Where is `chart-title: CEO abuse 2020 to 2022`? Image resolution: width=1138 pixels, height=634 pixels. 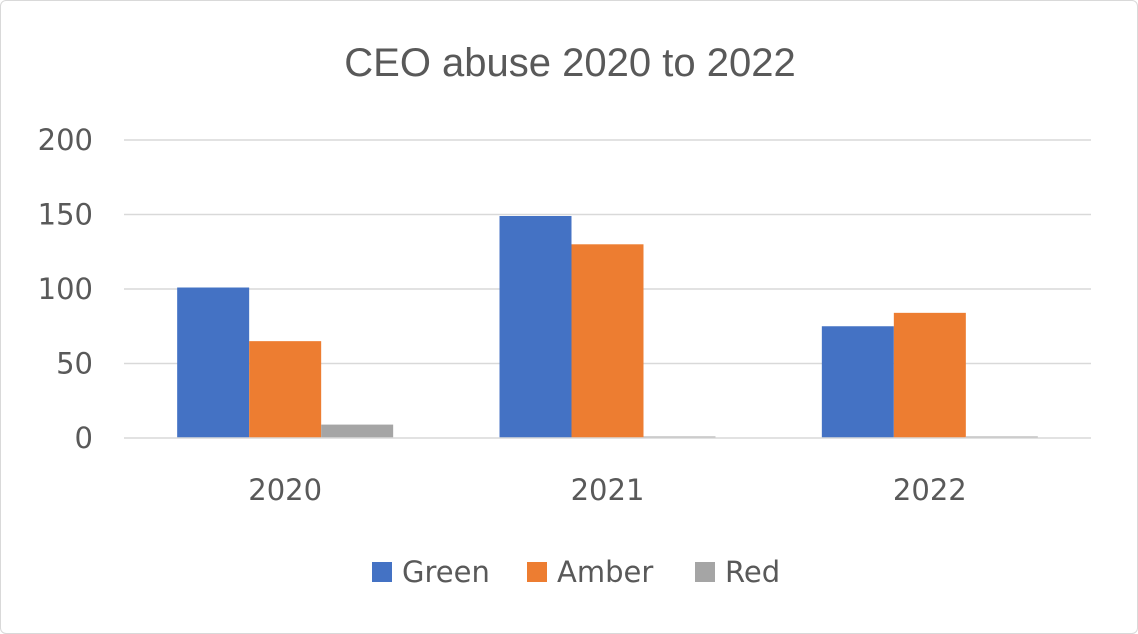
chart-title: CEO abuse 2020 to 2022 is located at coordinates (569, 63).